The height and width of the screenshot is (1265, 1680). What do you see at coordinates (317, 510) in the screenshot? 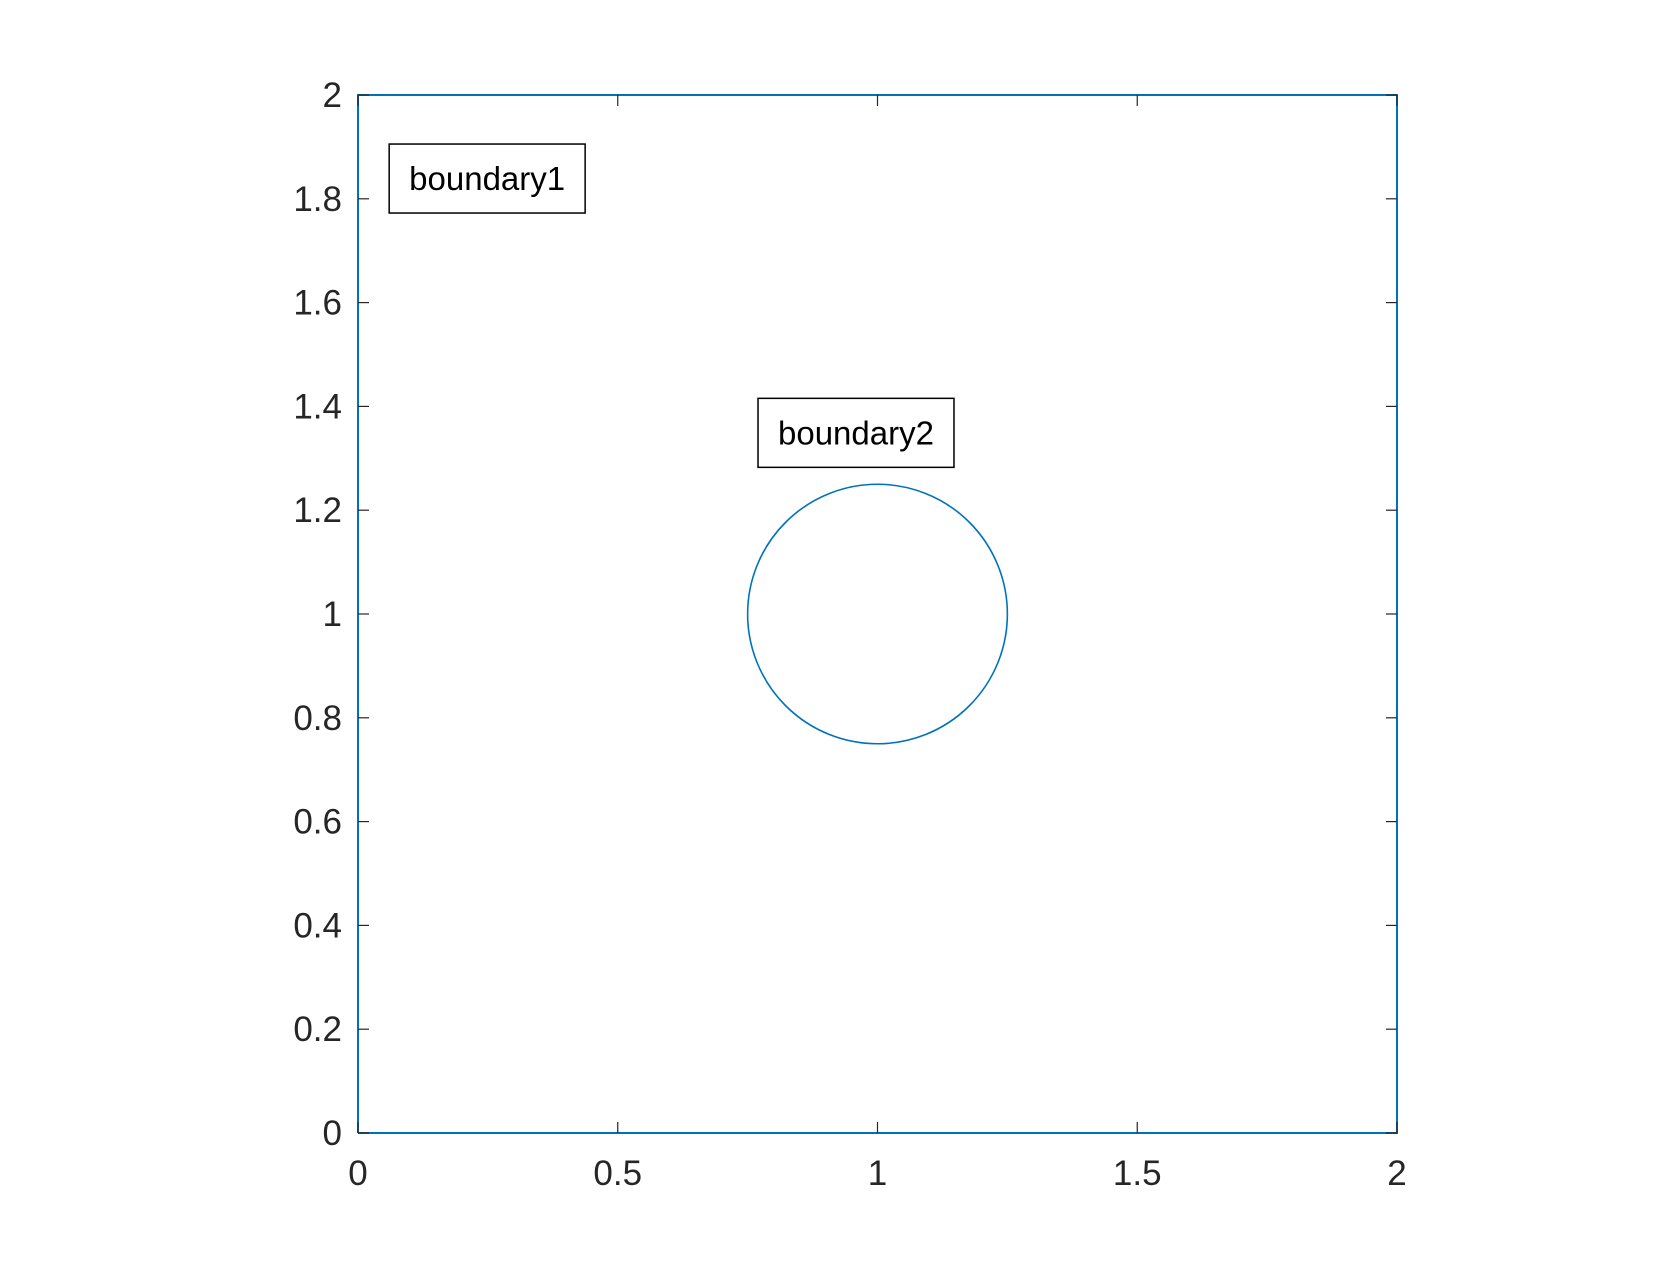
I see `y-tick-label: 1.2` at bounding box center [317, 510].